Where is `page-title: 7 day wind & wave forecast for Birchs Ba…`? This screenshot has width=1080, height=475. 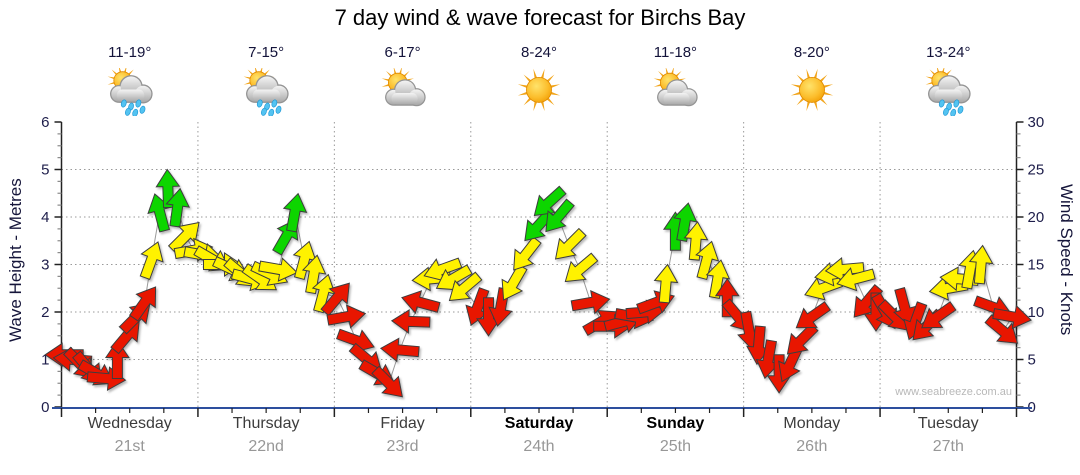 page-title: 7 day wind & wave forecast for Birchs Ba… is located at coordinates (540, 17).